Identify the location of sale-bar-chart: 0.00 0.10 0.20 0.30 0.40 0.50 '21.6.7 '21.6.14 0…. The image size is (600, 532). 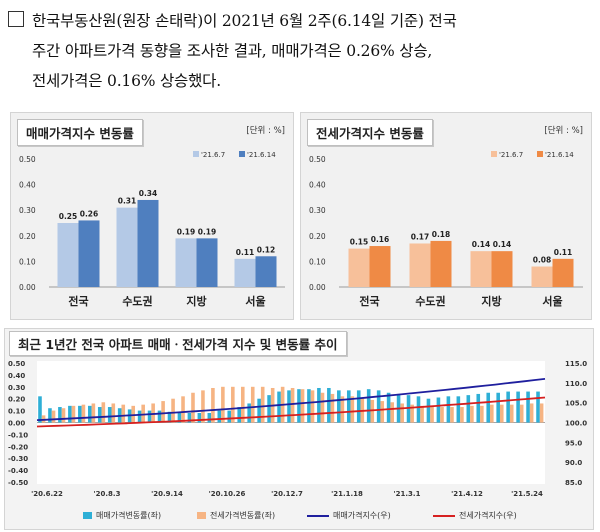
(152, 229).